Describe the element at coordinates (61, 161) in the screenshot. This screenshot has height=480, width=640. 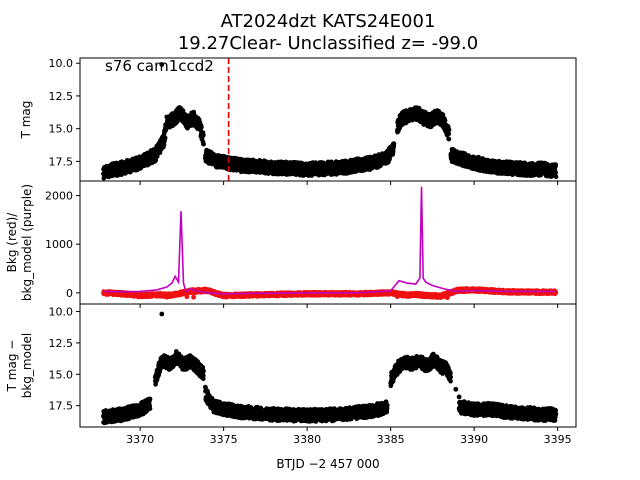
I see `y-tick-label: 17.5` at that location.